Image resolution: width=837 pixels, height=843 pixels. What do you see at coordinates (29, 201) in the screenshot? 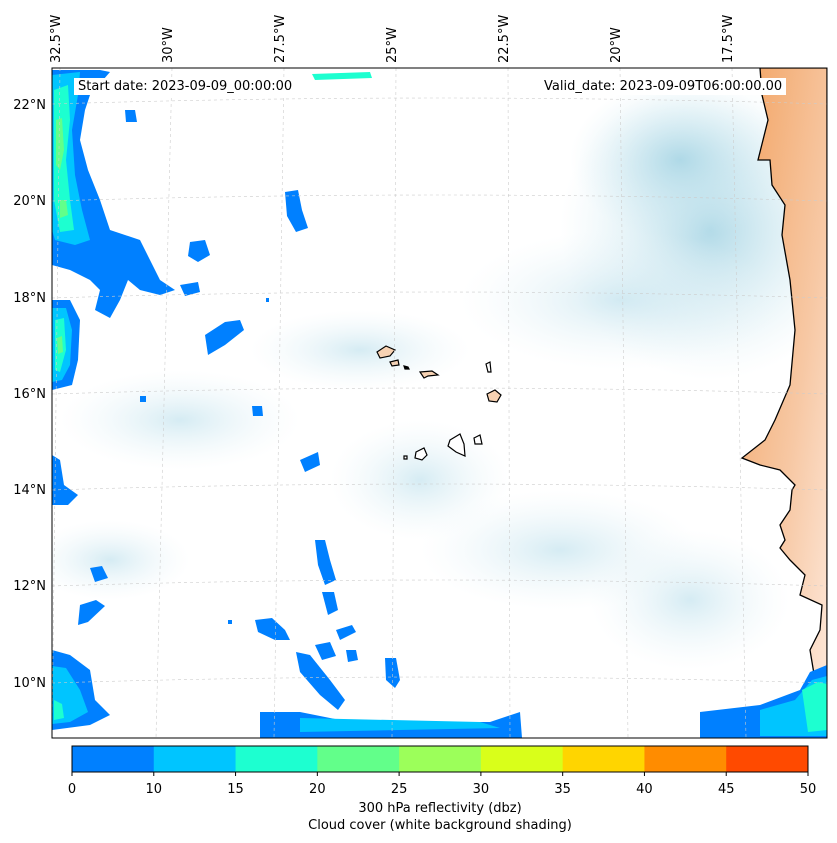
I see `latitude-label: 20°N` at bounding box center [29, 201].